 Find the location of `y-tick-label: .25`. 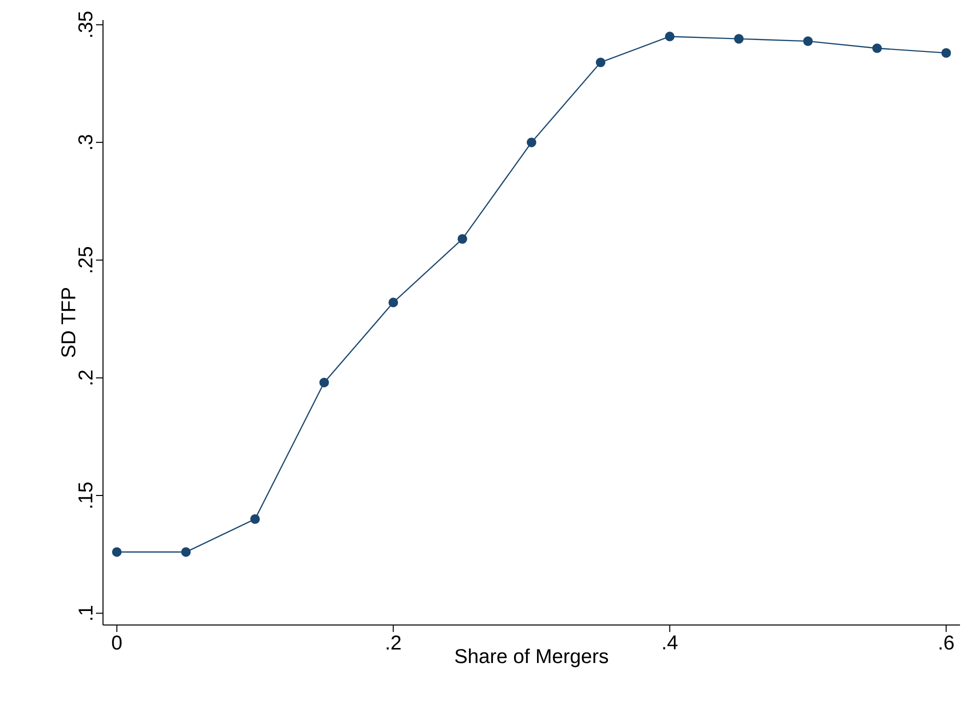

y-tick-label: .25 is located at coordinates (85, 259).